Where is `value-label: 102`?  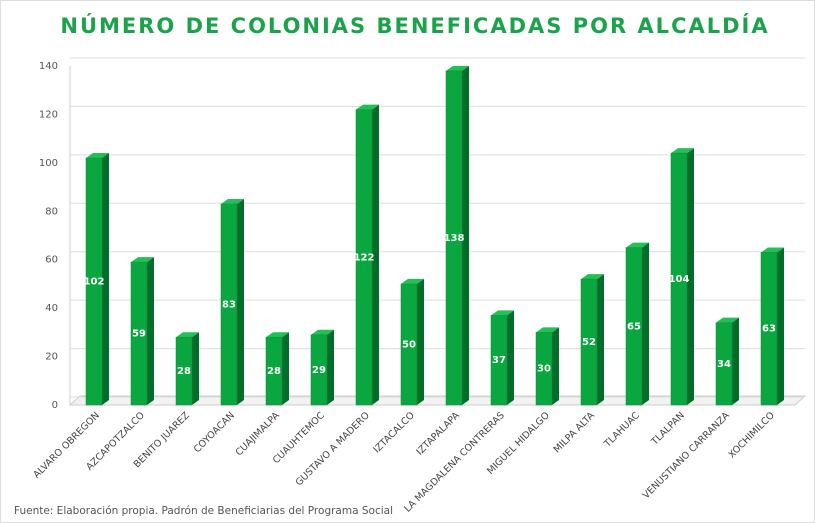
value-label: 102 is located at coordinates (94, 282).